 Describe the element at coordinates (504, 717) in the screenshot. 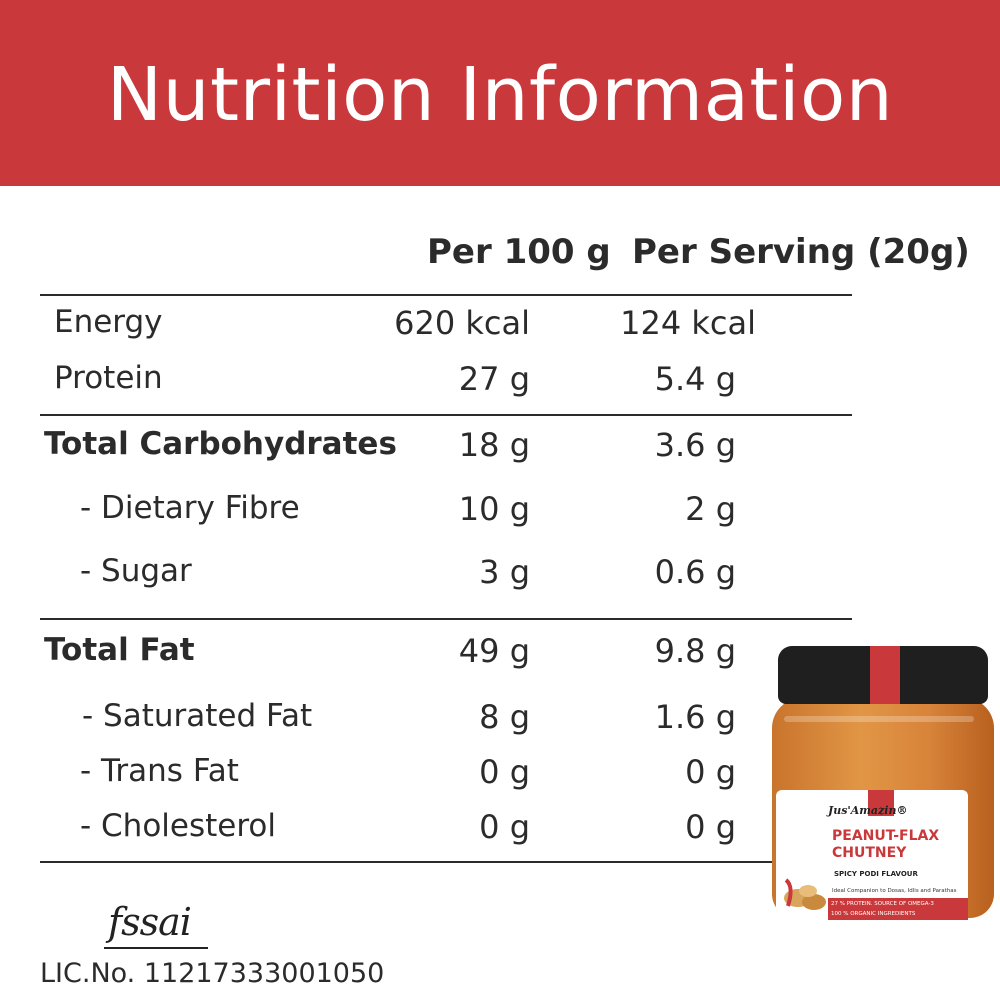

I see `per-100g-value: 8 g` at that location.